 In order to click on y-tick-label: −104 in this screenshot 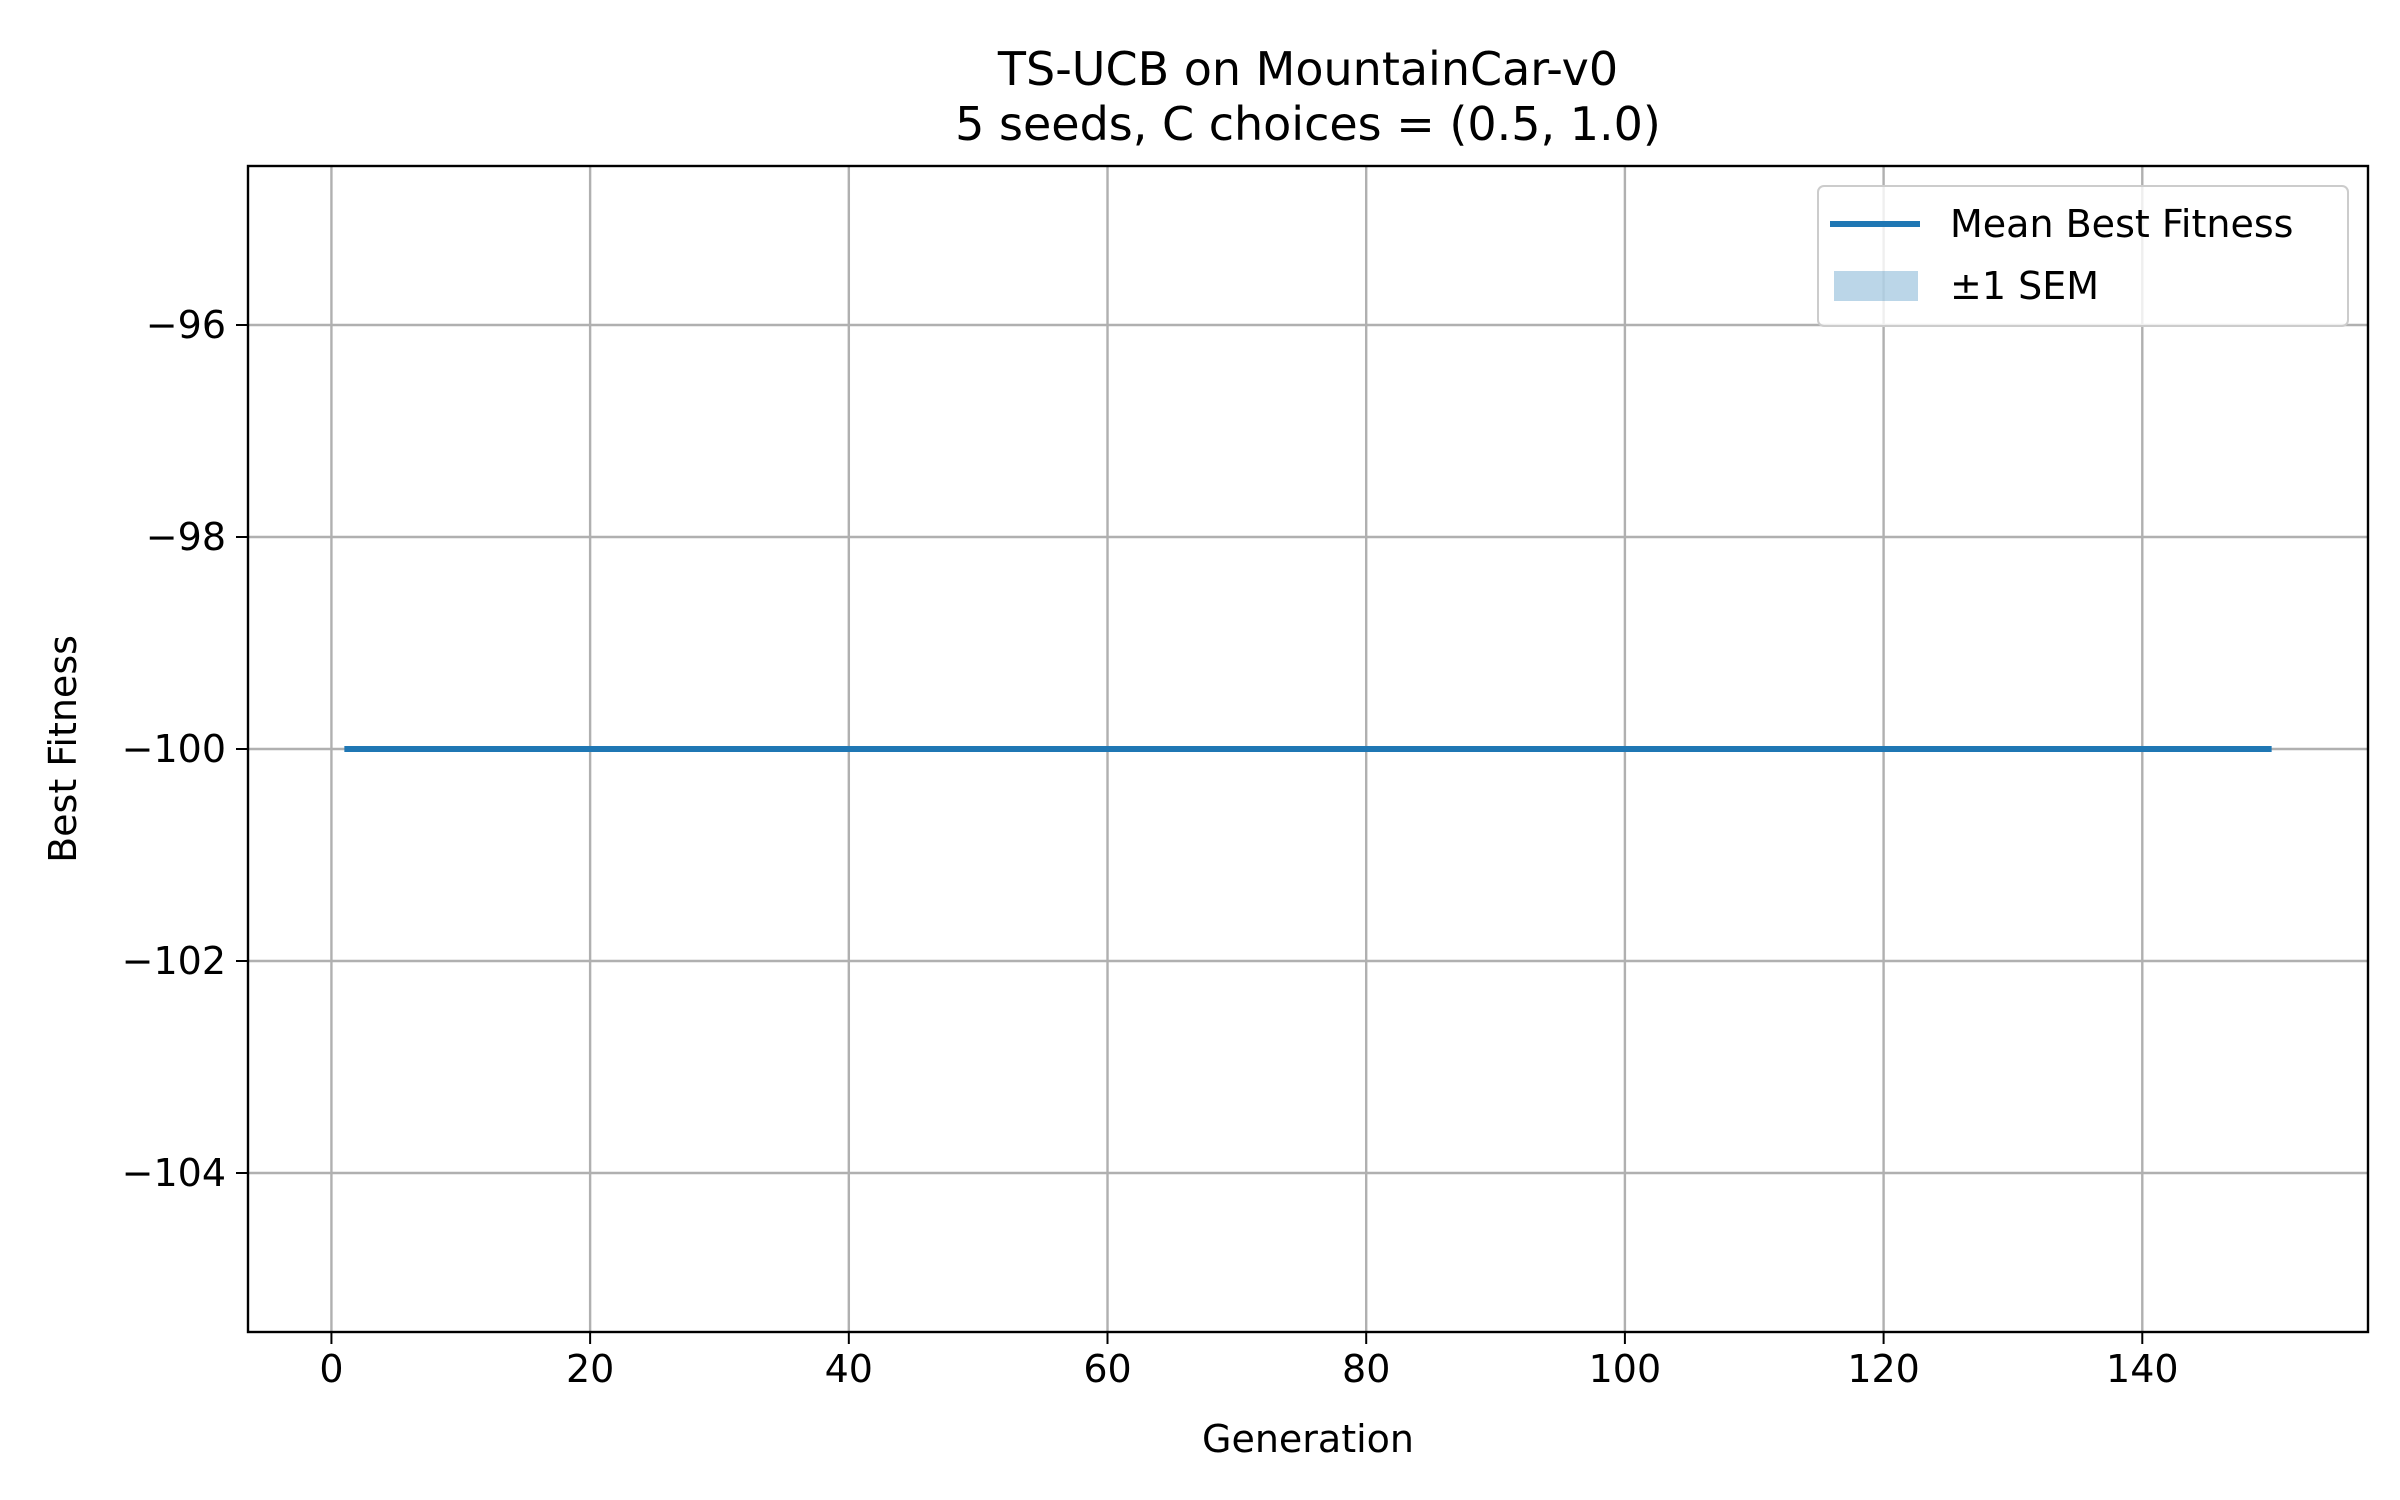, I will do `click(174, 1173)`.